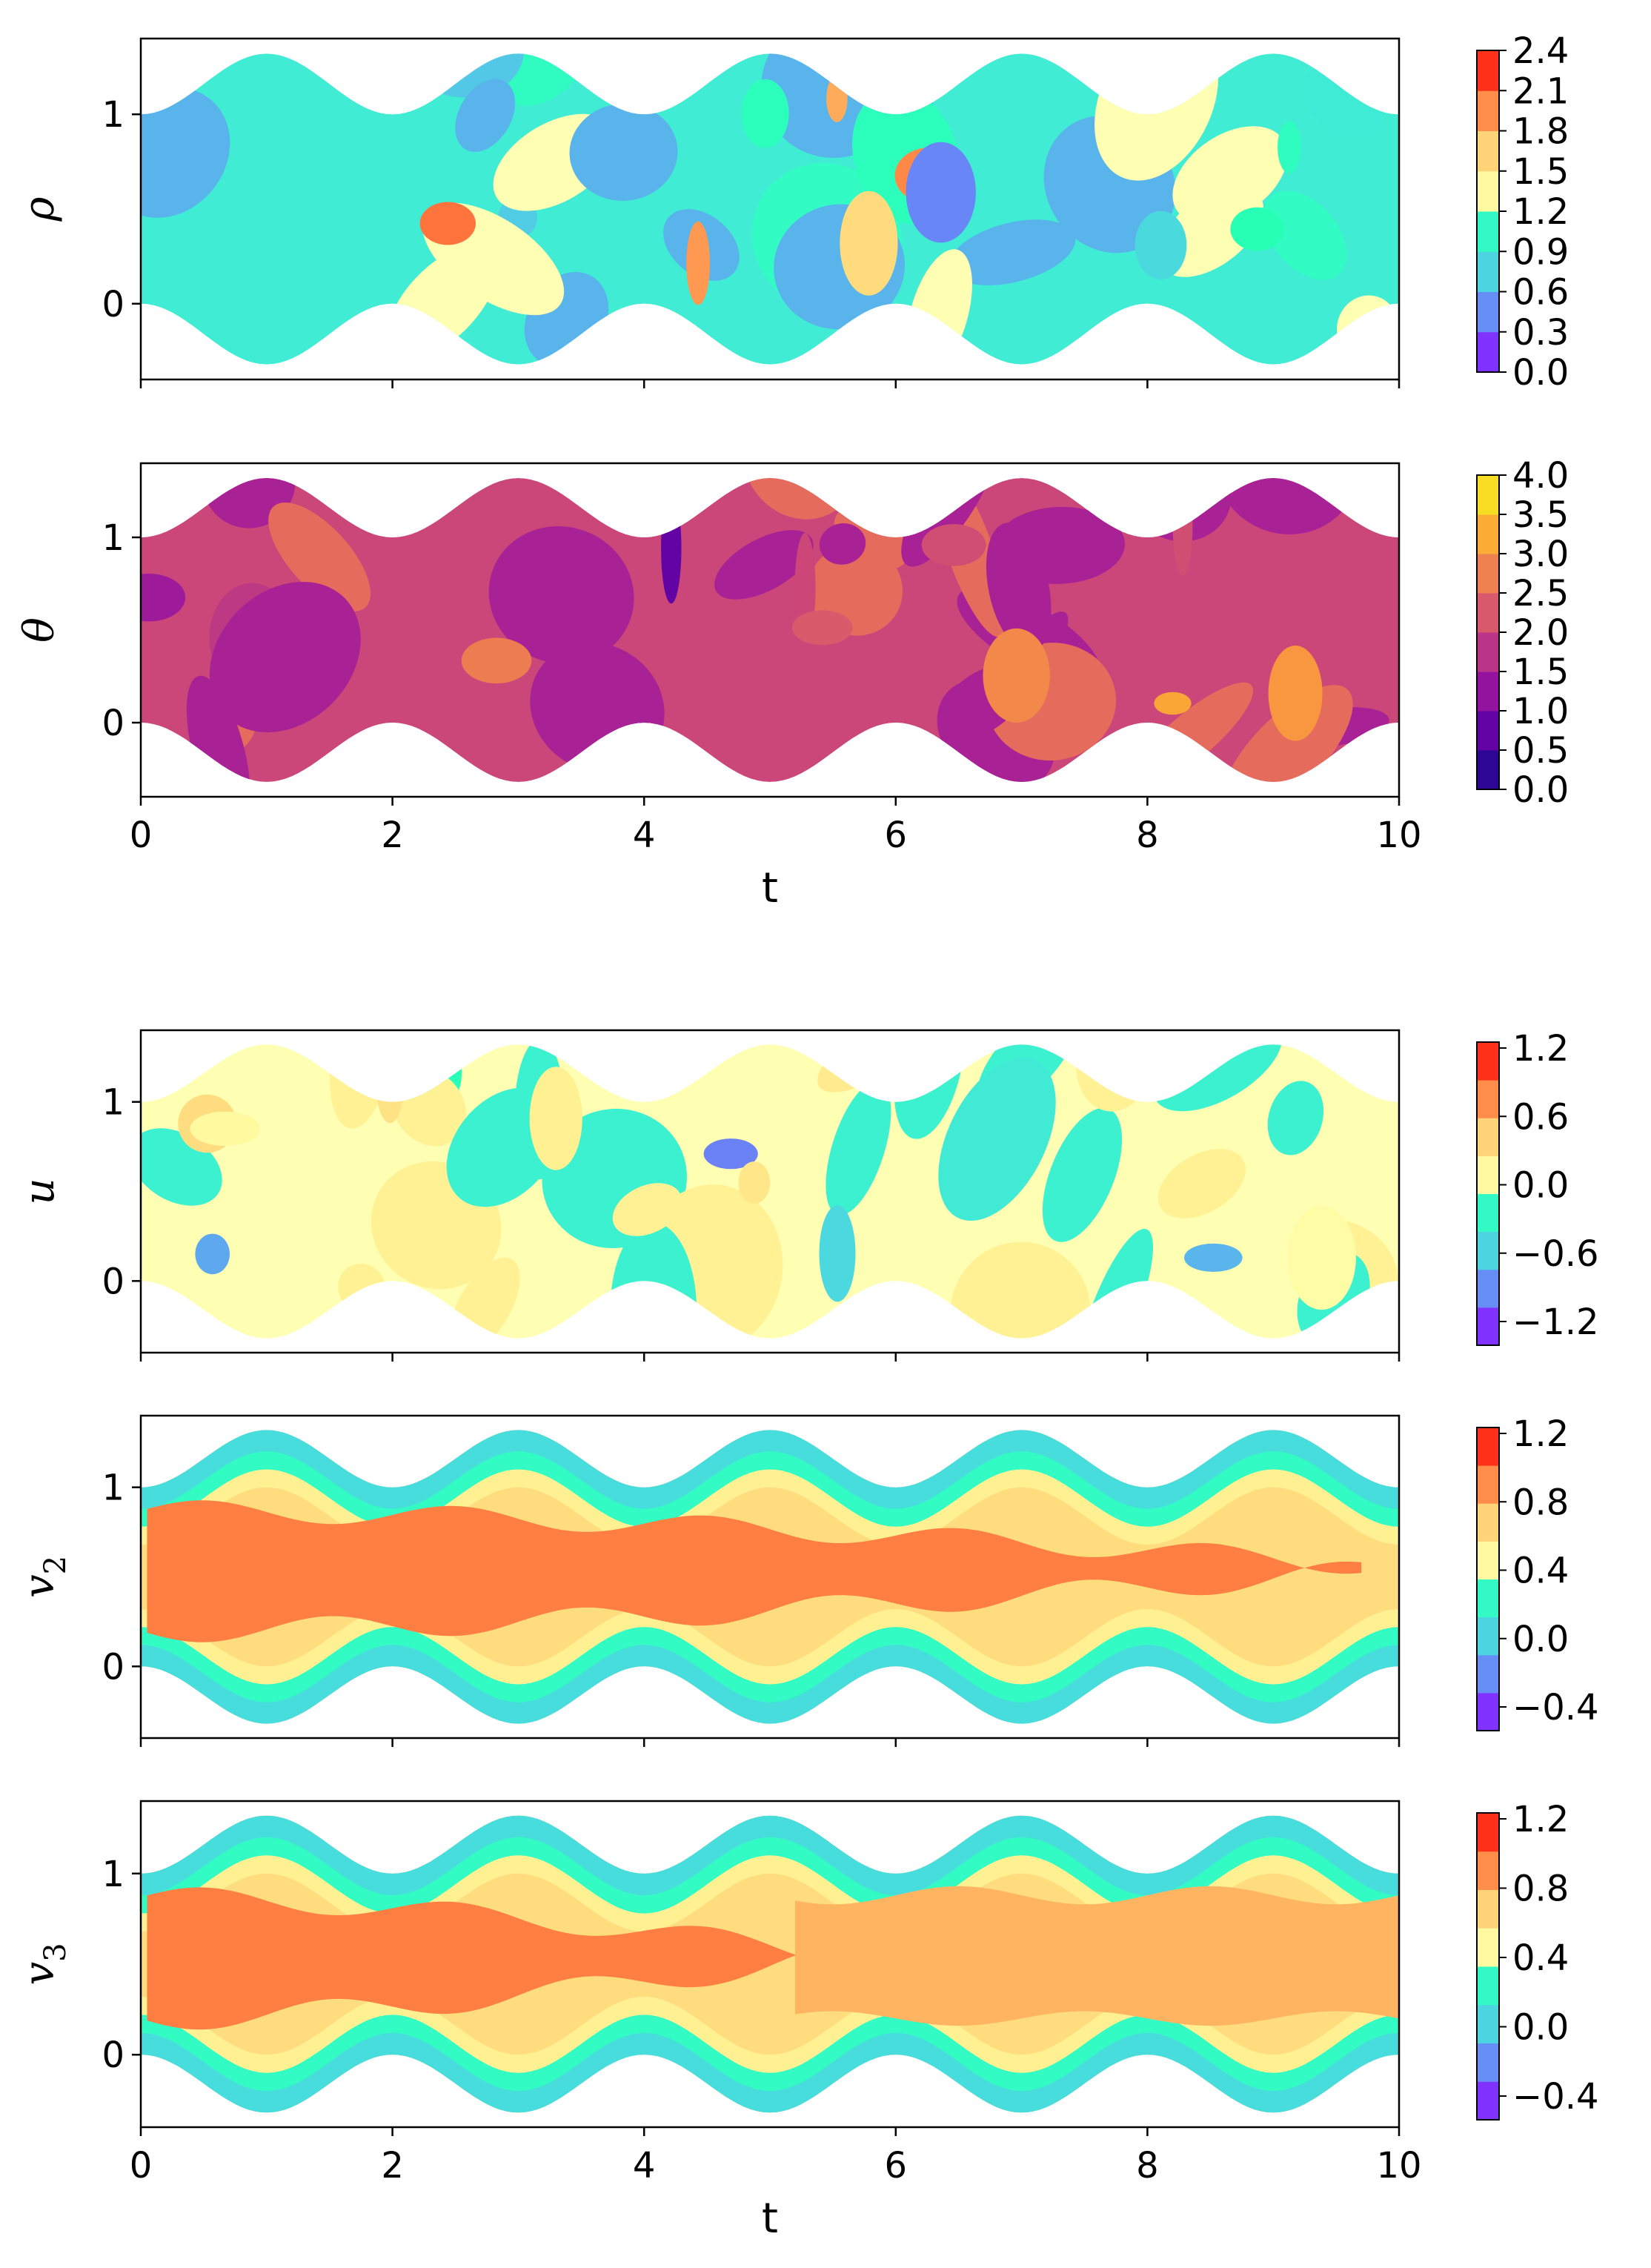 The height and width of the screenshot is (2268, 1651). What do you see at coordinates (1097, 1956) in the screenshot?
I see `contour-plateau` at bounding box center [1097, 1956].